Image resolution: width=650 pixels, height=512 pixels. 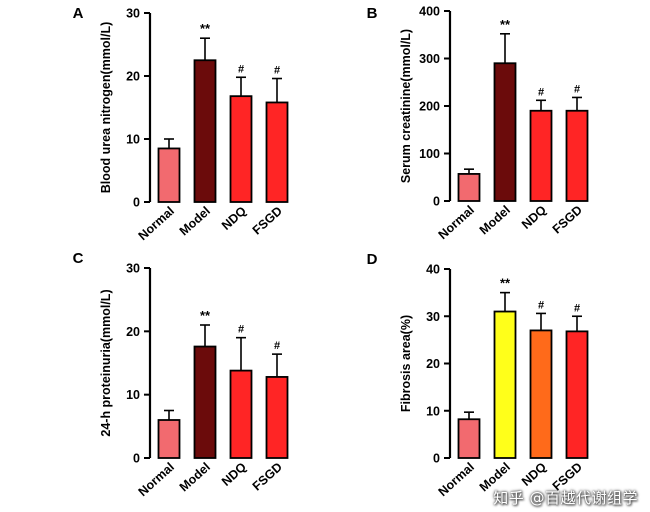 I want to click on y-tick-label: 40, so click(x=433, y=270).